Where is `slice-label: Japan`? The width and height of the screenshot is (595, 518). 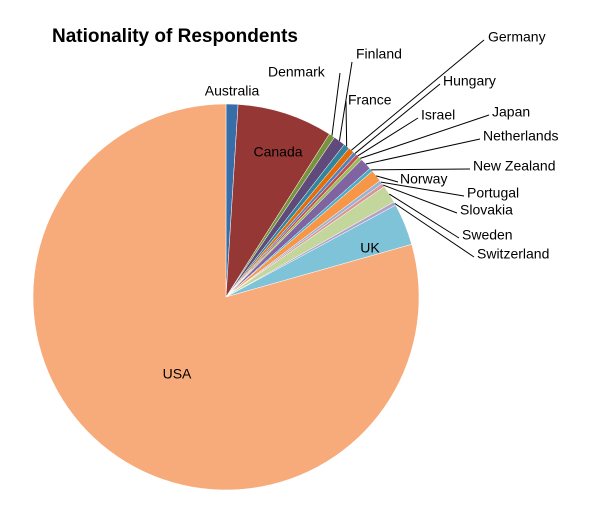 slice-label: Japan is located at coordinates (511, 112).